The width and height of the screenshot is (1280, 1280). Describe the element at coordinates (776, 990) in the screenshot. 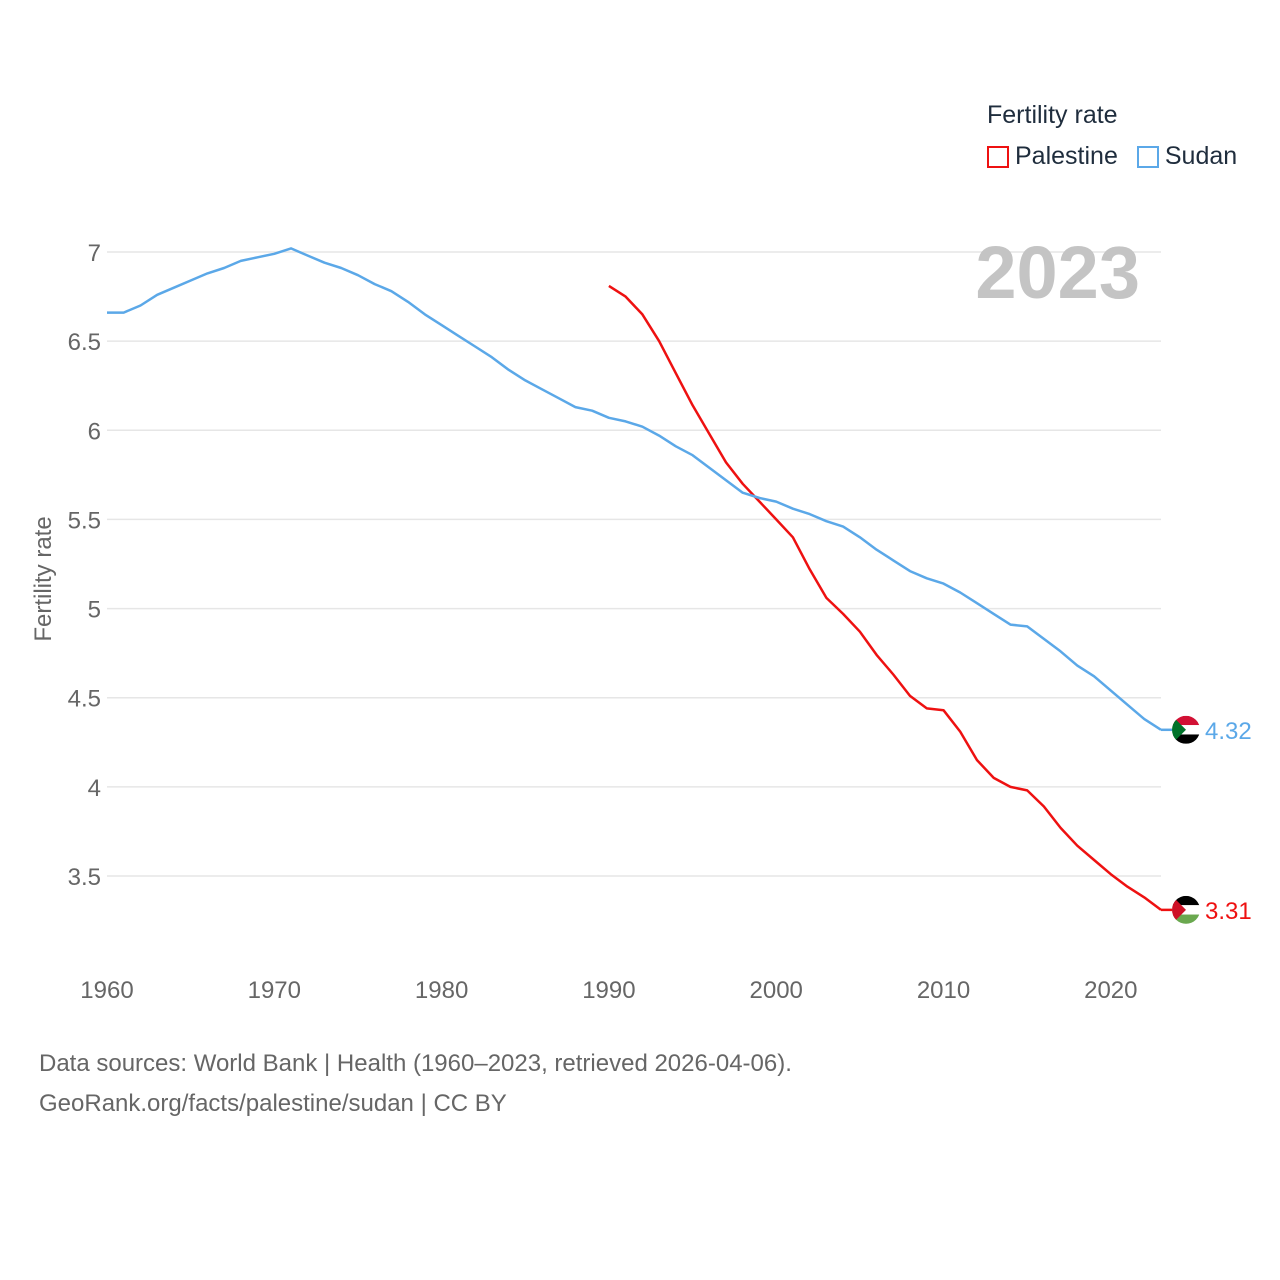

I see `x-tick-label: 2000` at that location.